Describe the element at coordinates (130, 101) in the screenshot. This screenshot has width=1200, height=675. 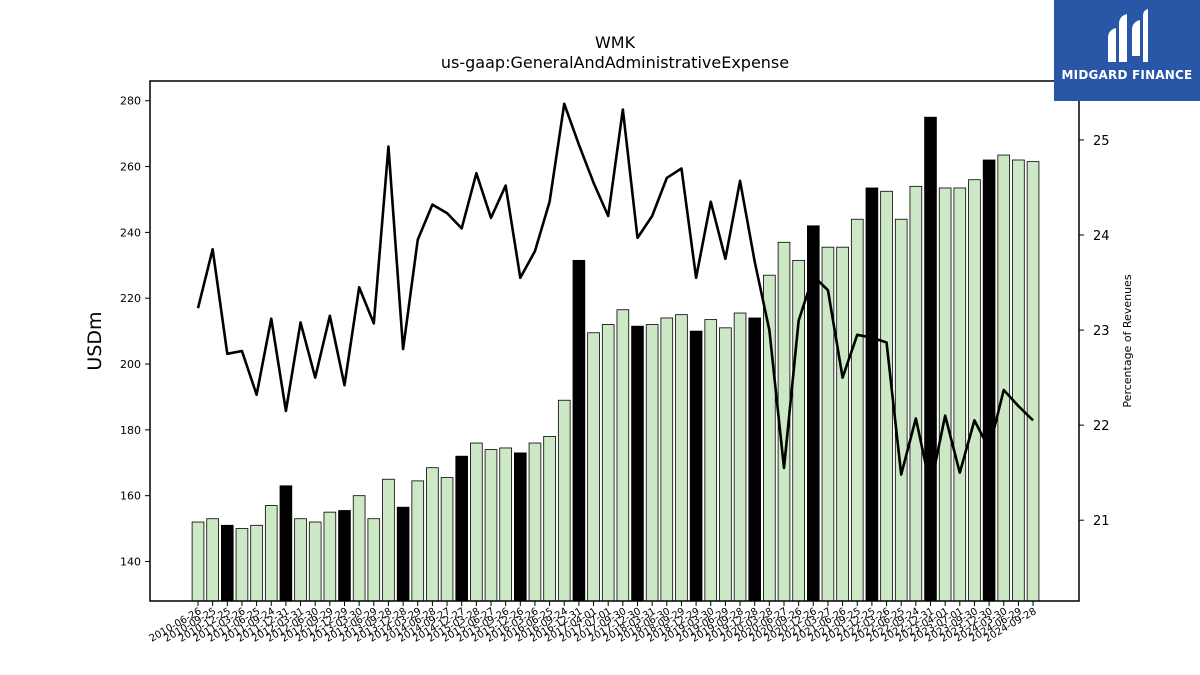
I see `y-tick-label: 280` at that location.